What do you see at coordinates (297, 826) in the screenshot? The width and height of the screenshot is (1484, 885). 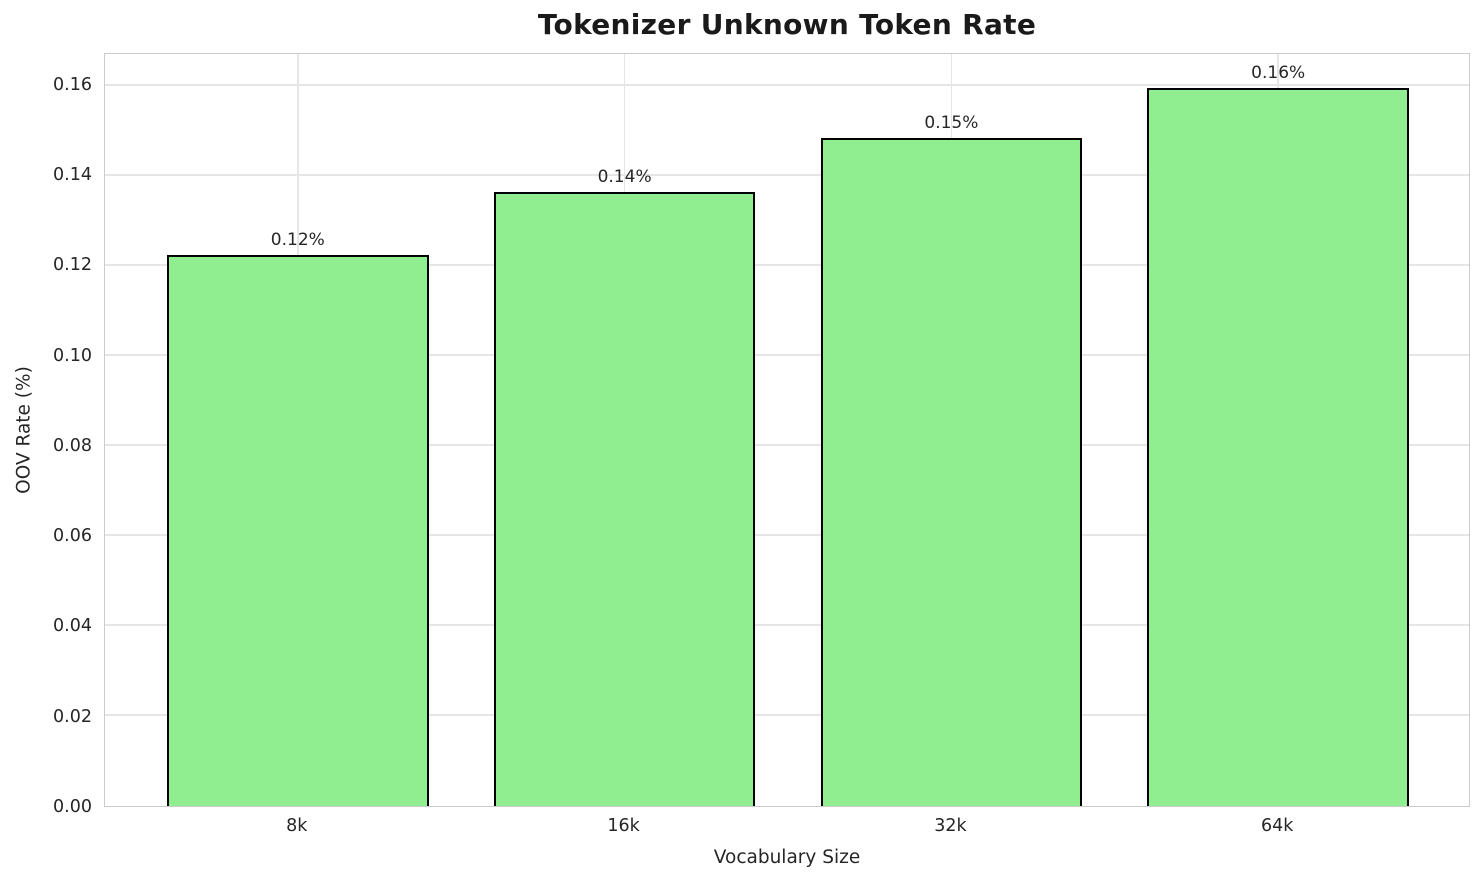 I see `x-tick-label: 8k` at bounding box center [297, 826].